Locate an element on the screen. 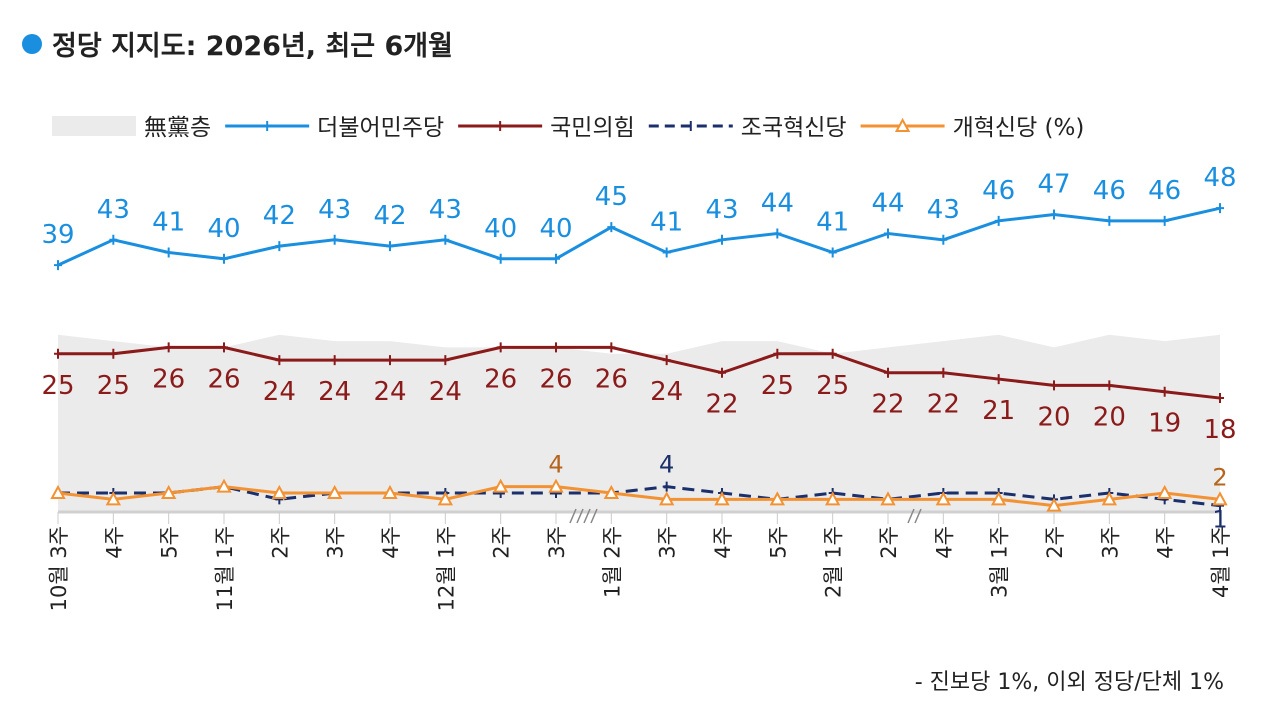  data-label: 1 is located at coordinates (1219, 520).